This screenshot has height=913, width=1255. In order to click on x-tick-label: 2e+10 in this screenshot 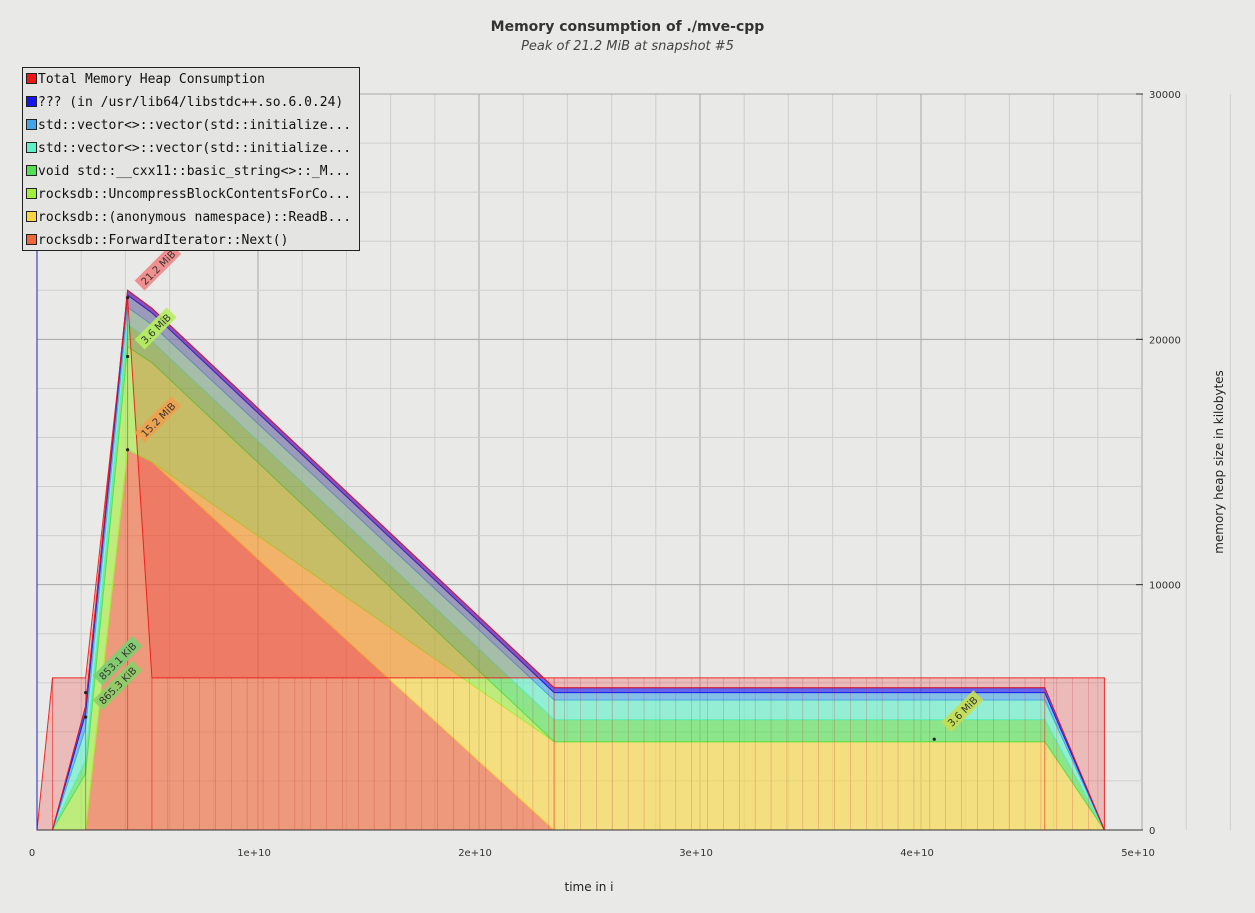, I will do `click(475, 853)`.